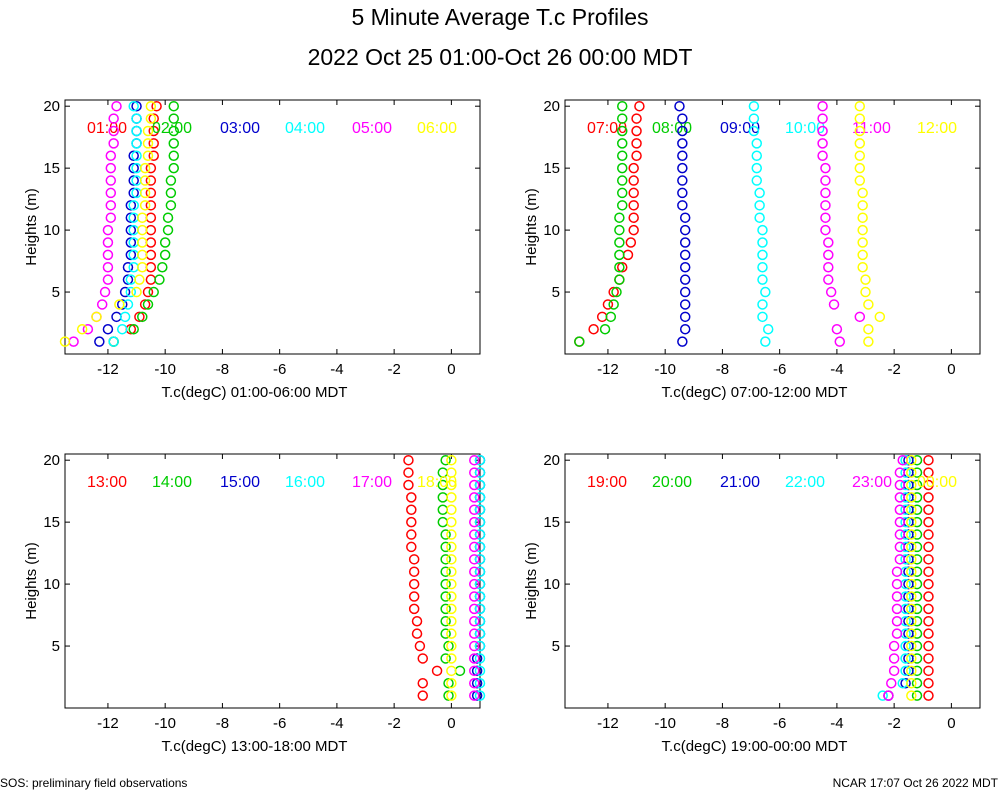  What do you see at coordinates (871, 128) in the screenshot?
I see `legend-1100: 11:00` at bounding box center [871, 128].